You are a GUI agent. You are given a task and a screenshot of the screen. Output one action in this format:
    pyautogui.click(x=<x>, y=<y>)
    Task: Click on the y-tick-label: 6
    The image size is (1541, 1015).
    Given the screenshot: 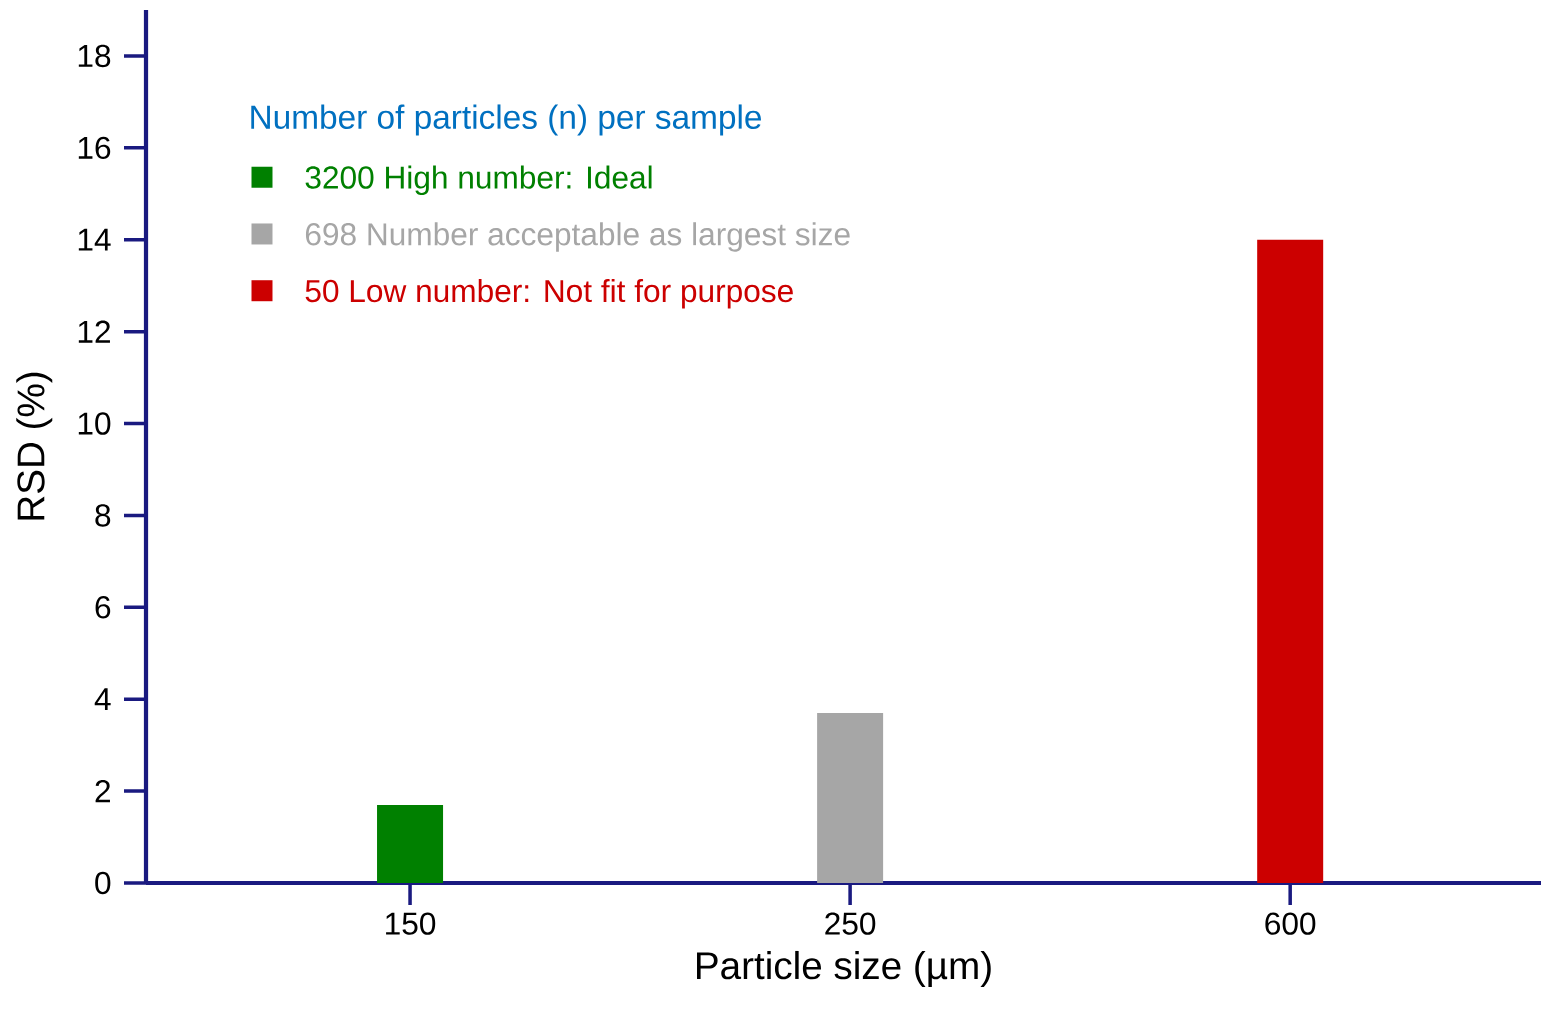 What is the action you would take?
    pyautogui.click(x=103, y=607)
    